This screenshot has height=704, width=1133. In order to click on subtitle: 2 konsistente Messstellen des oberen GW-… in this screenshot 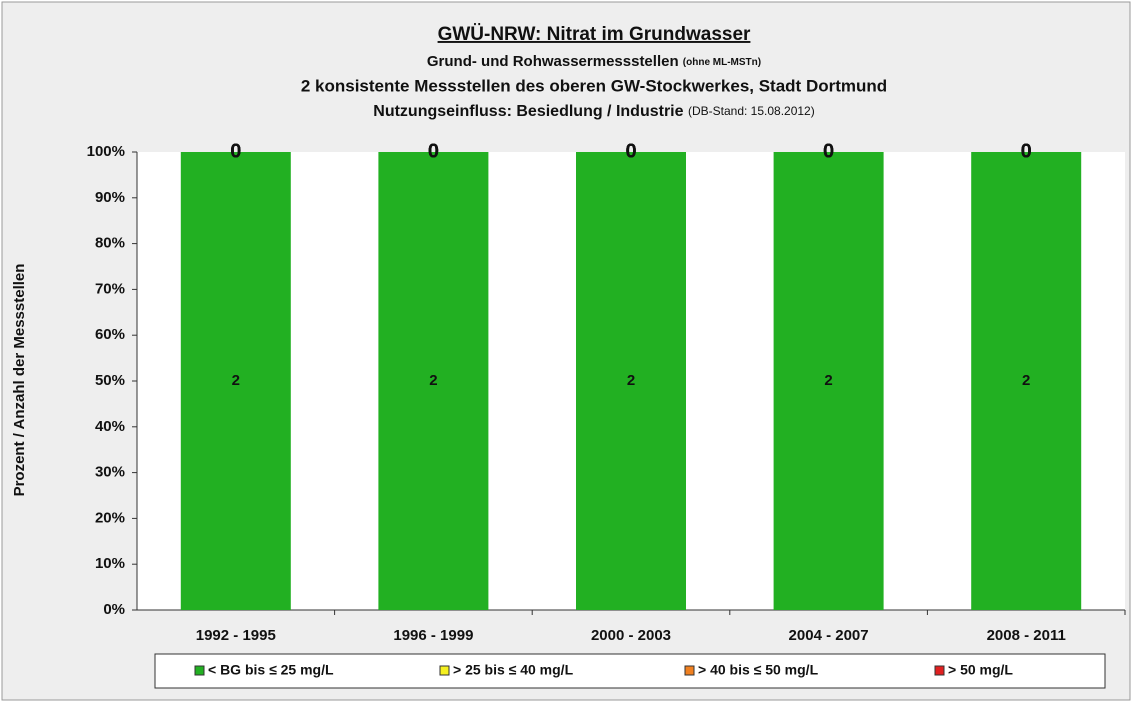, I will do `click(594, 85)`.